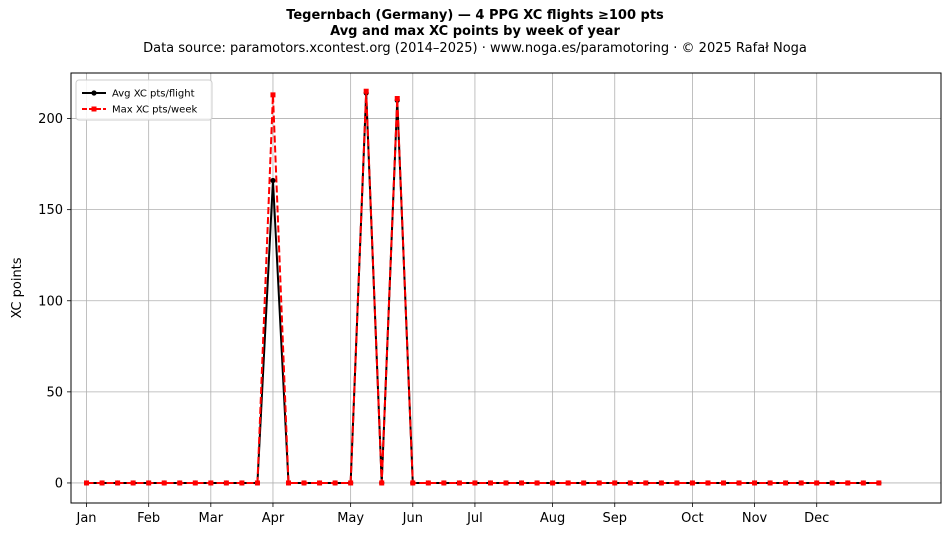 The height and width of the screenshot is (539, 950). What do you see at coordinates (552, 518) in the screenshot?
I see `x-tick-label: Aug` at bounding box center [552, 518].